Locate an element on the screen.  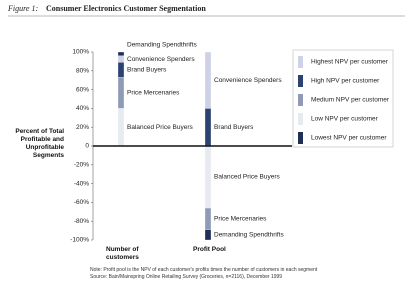
category-label: Number of customers is located at coordinates (122, 253).